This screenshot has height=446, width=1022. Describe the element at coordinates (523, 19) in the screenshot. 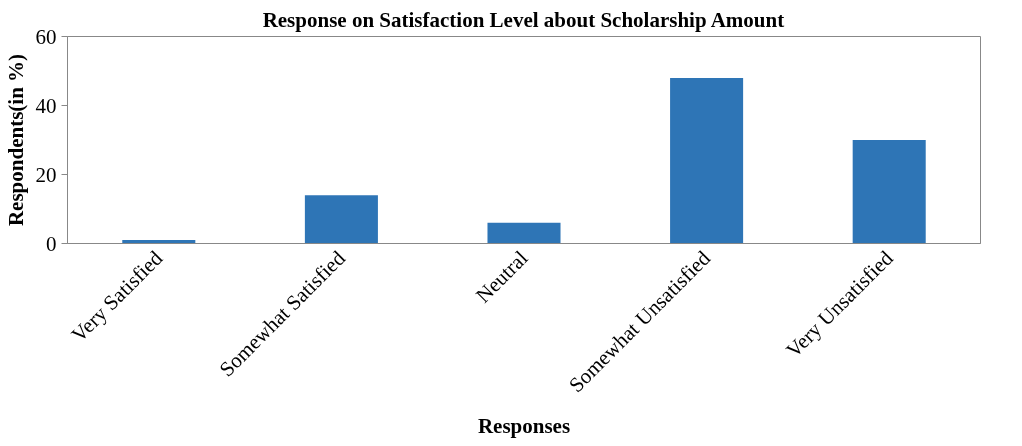

I see `chart-title: Response on Satisfaction Level about Scholarship Amount` at that location.